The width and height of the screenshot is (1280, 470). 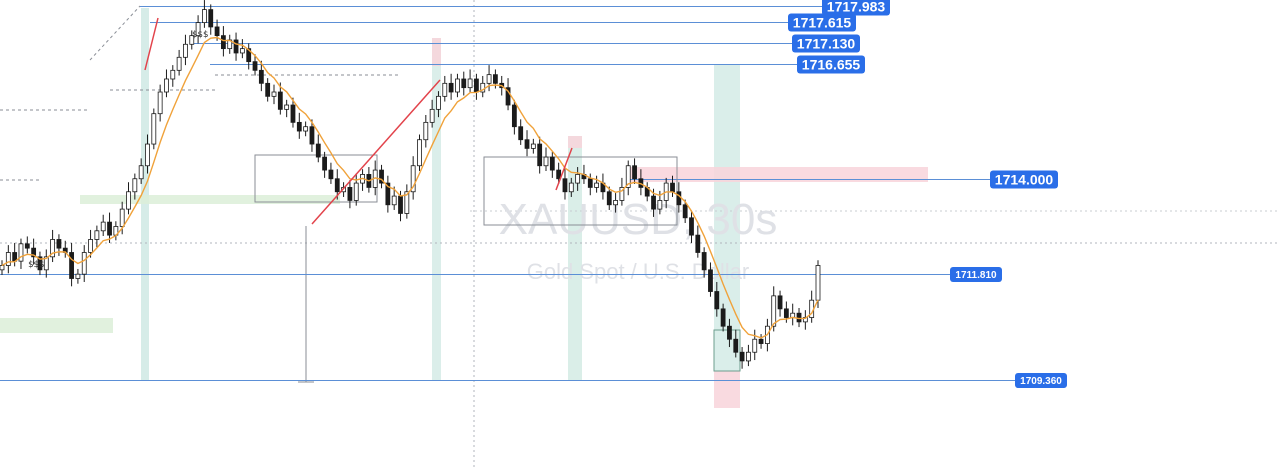 I want to click on price-label-1716.655: 1716.655, so click(x=831, y=64).